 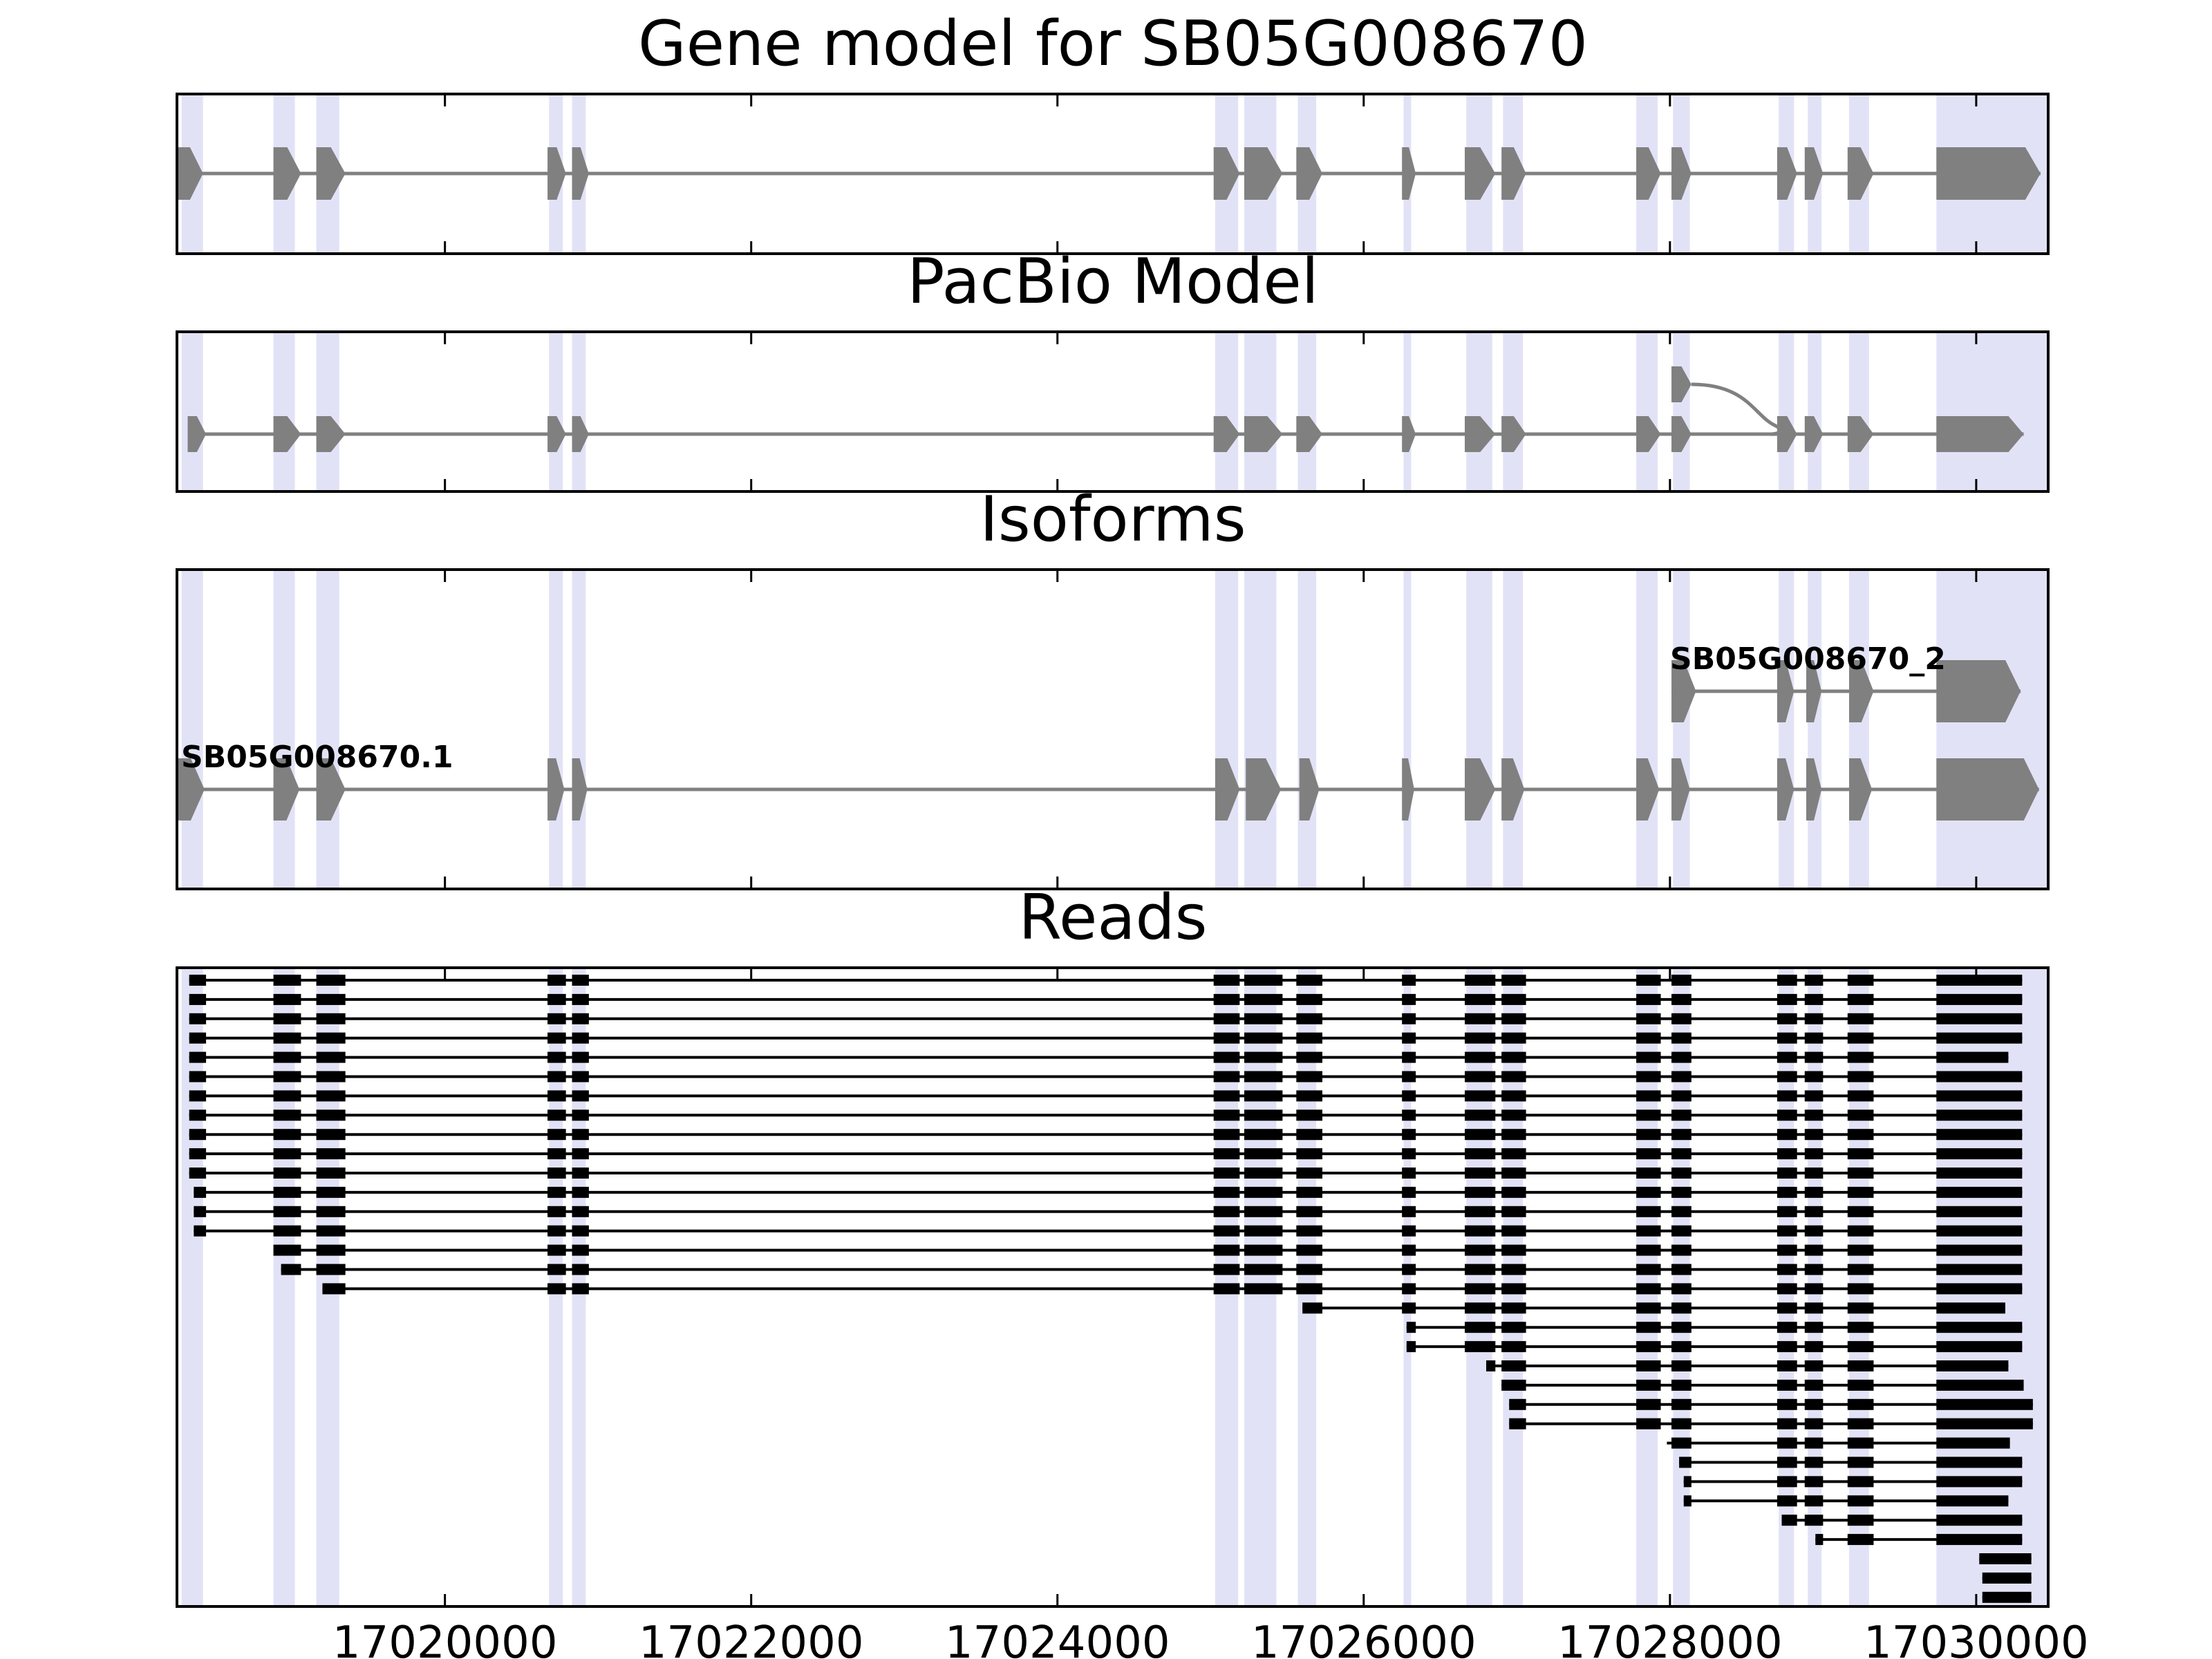 What do you see at coordinates (1113, 174) in the screenshot?
I see `gene-model-frame` at bounding box center [1113, 174].